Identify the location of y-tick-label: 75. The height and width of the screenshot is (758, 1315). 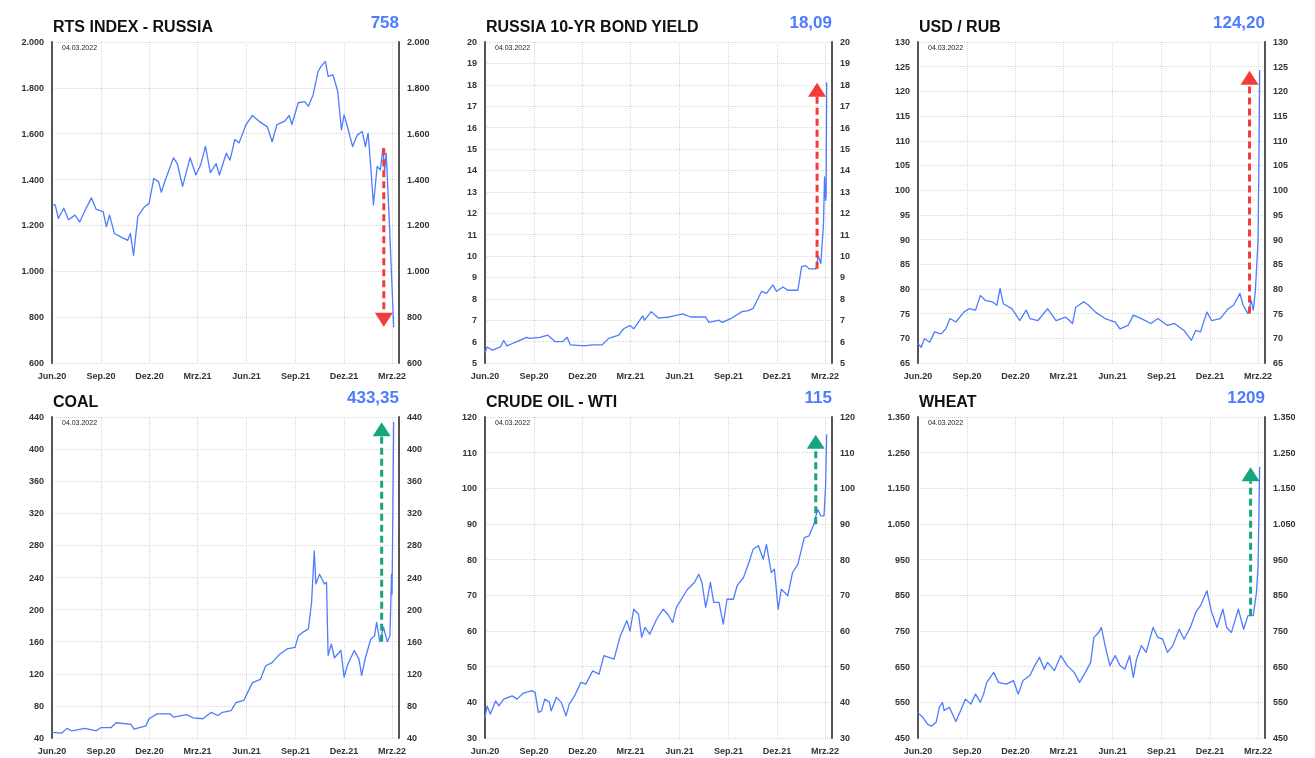
(904, 313).